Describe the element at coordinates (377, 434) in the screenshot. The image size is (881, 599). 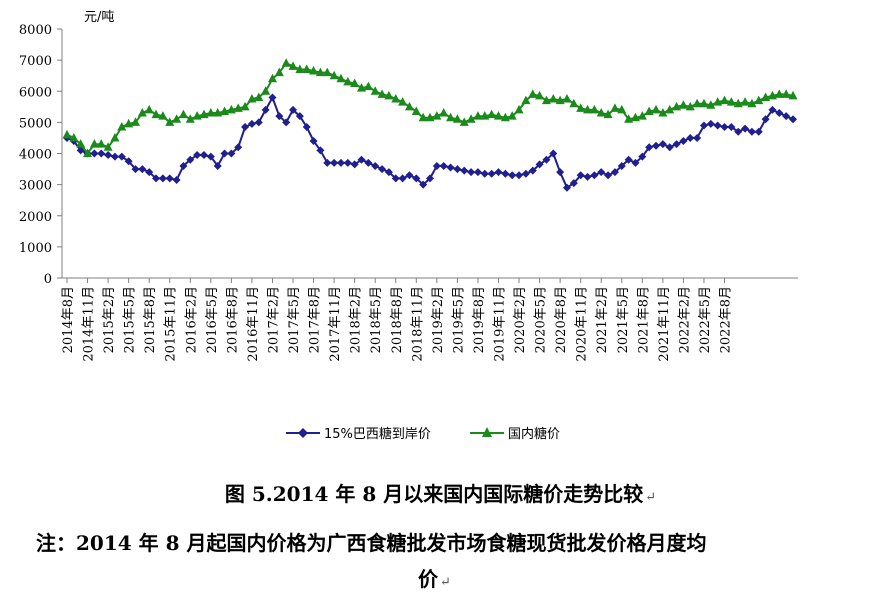
I see `legend-label-brazil-sugar: 15%巴西糖到岸价` at that location.